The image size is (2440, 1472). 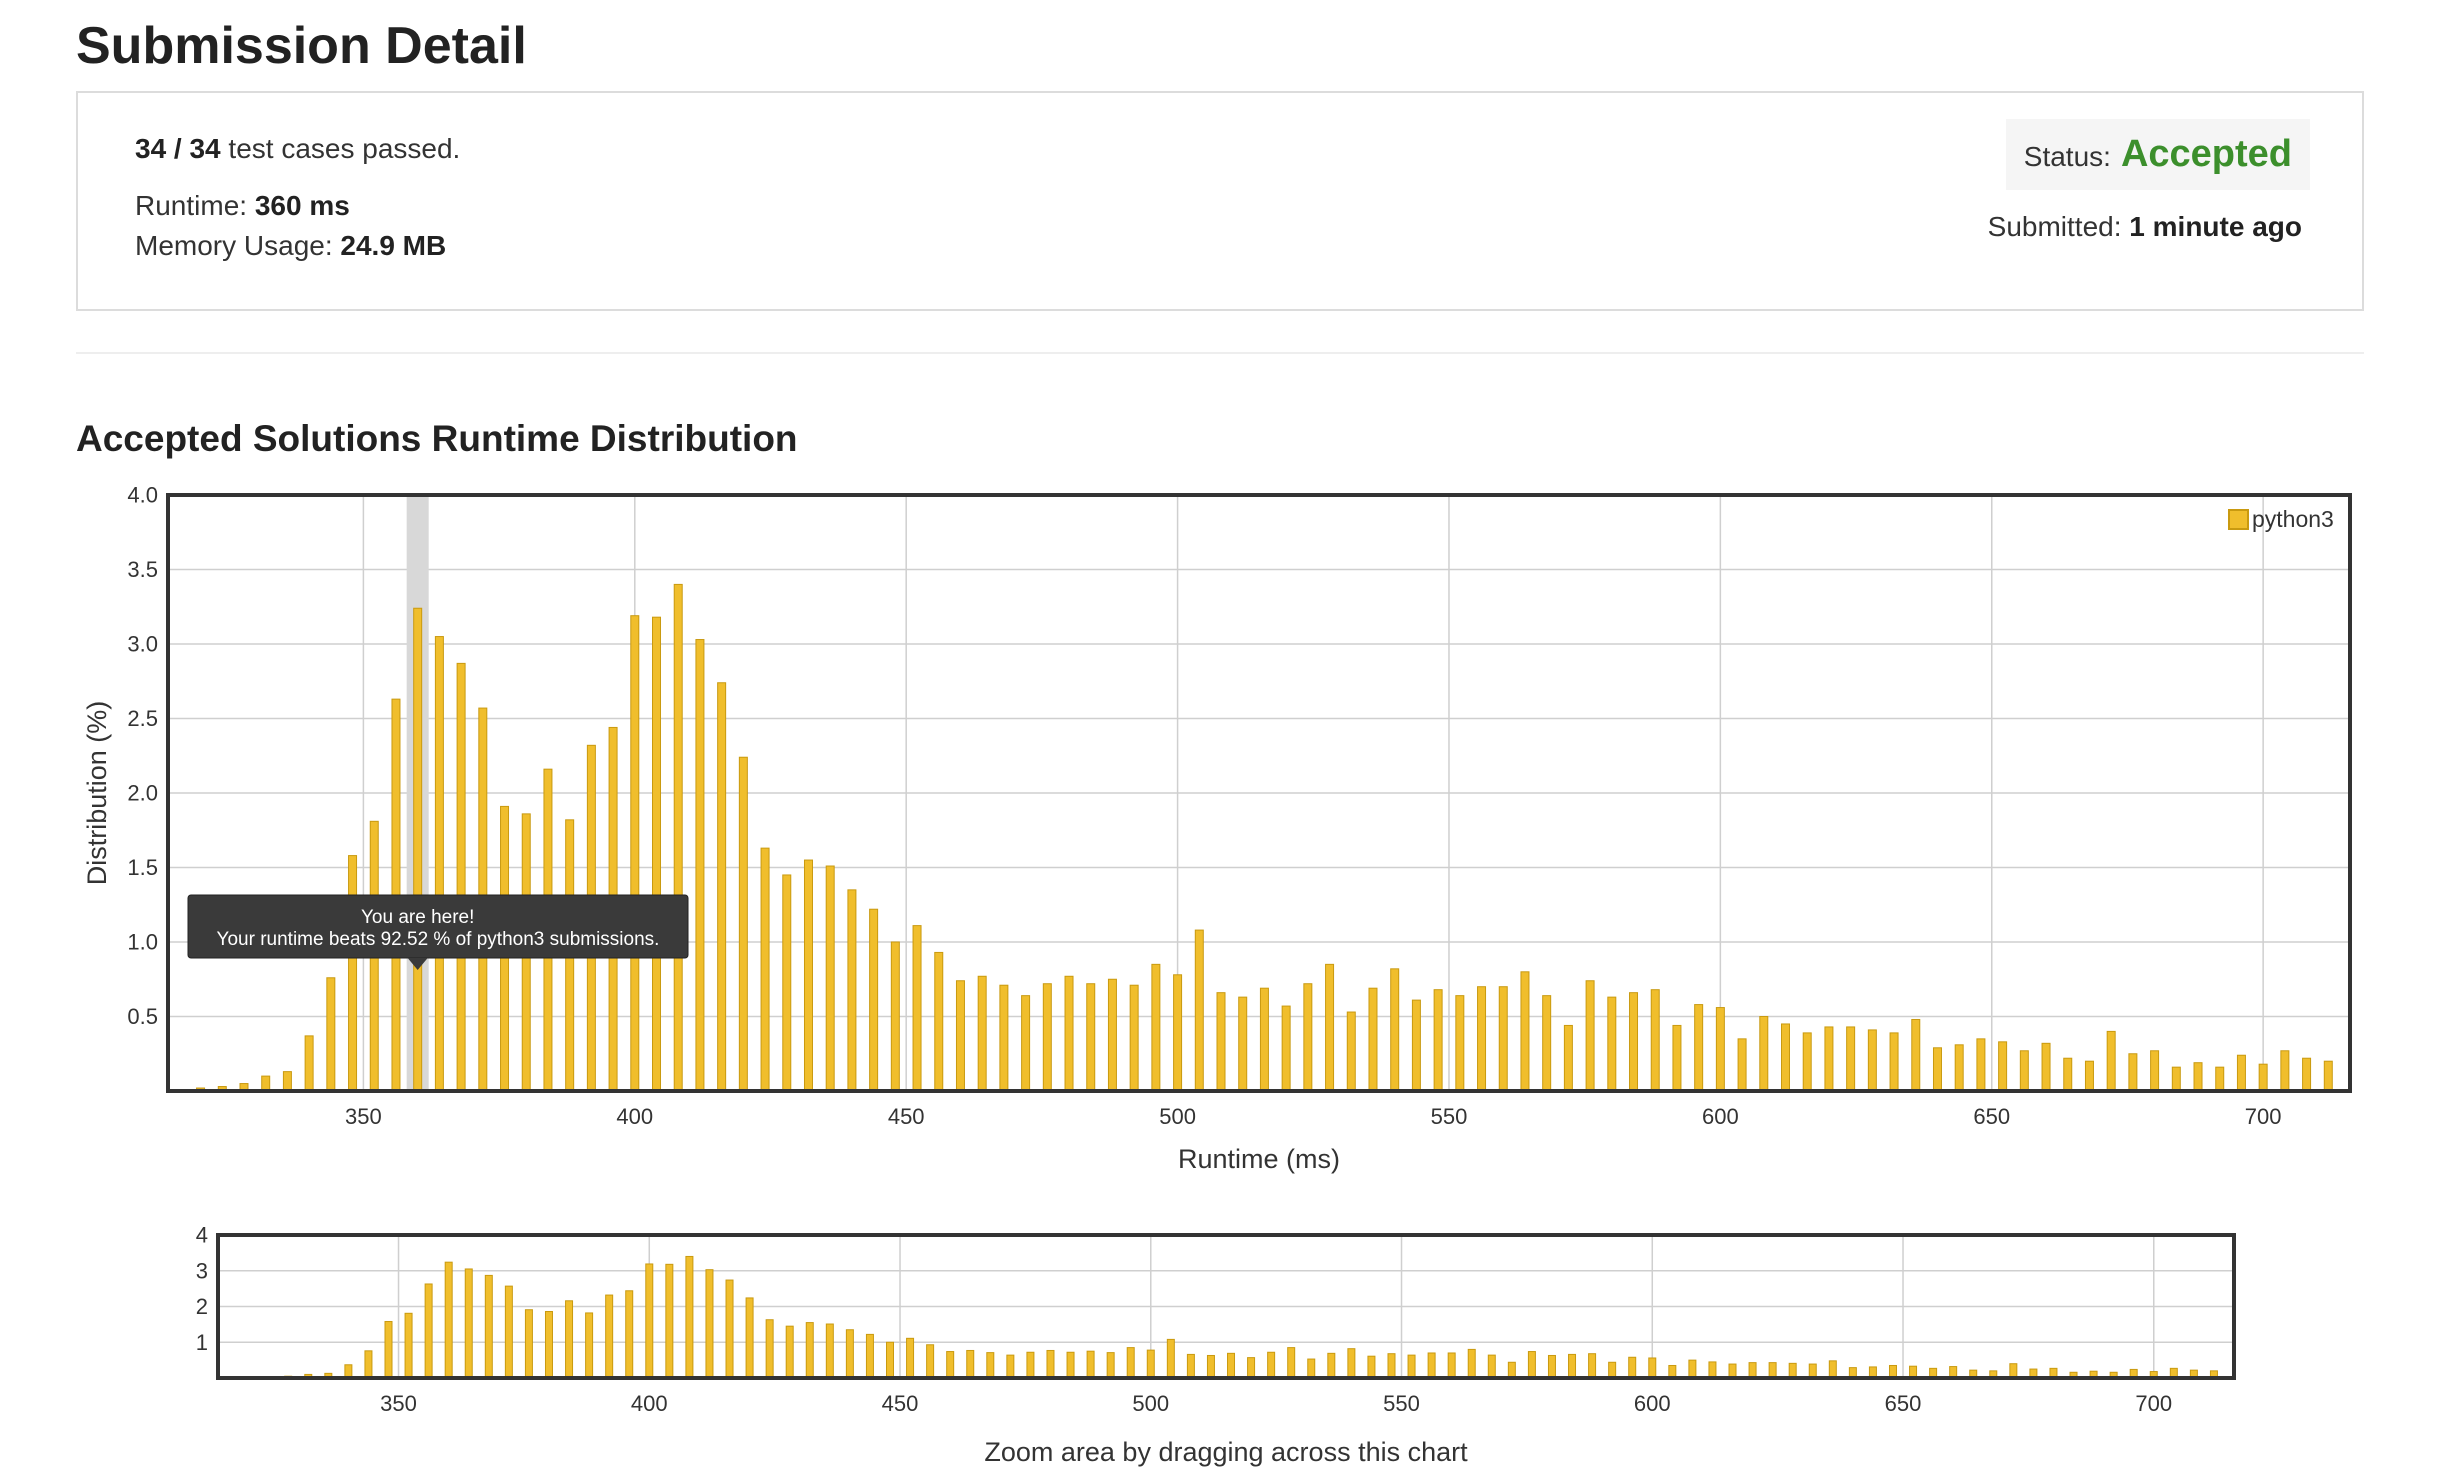 What do you see at coordinates (202, 1235) in the screenshot?
I see `y-tick-label: 4` at bounding box center [202, 1235].